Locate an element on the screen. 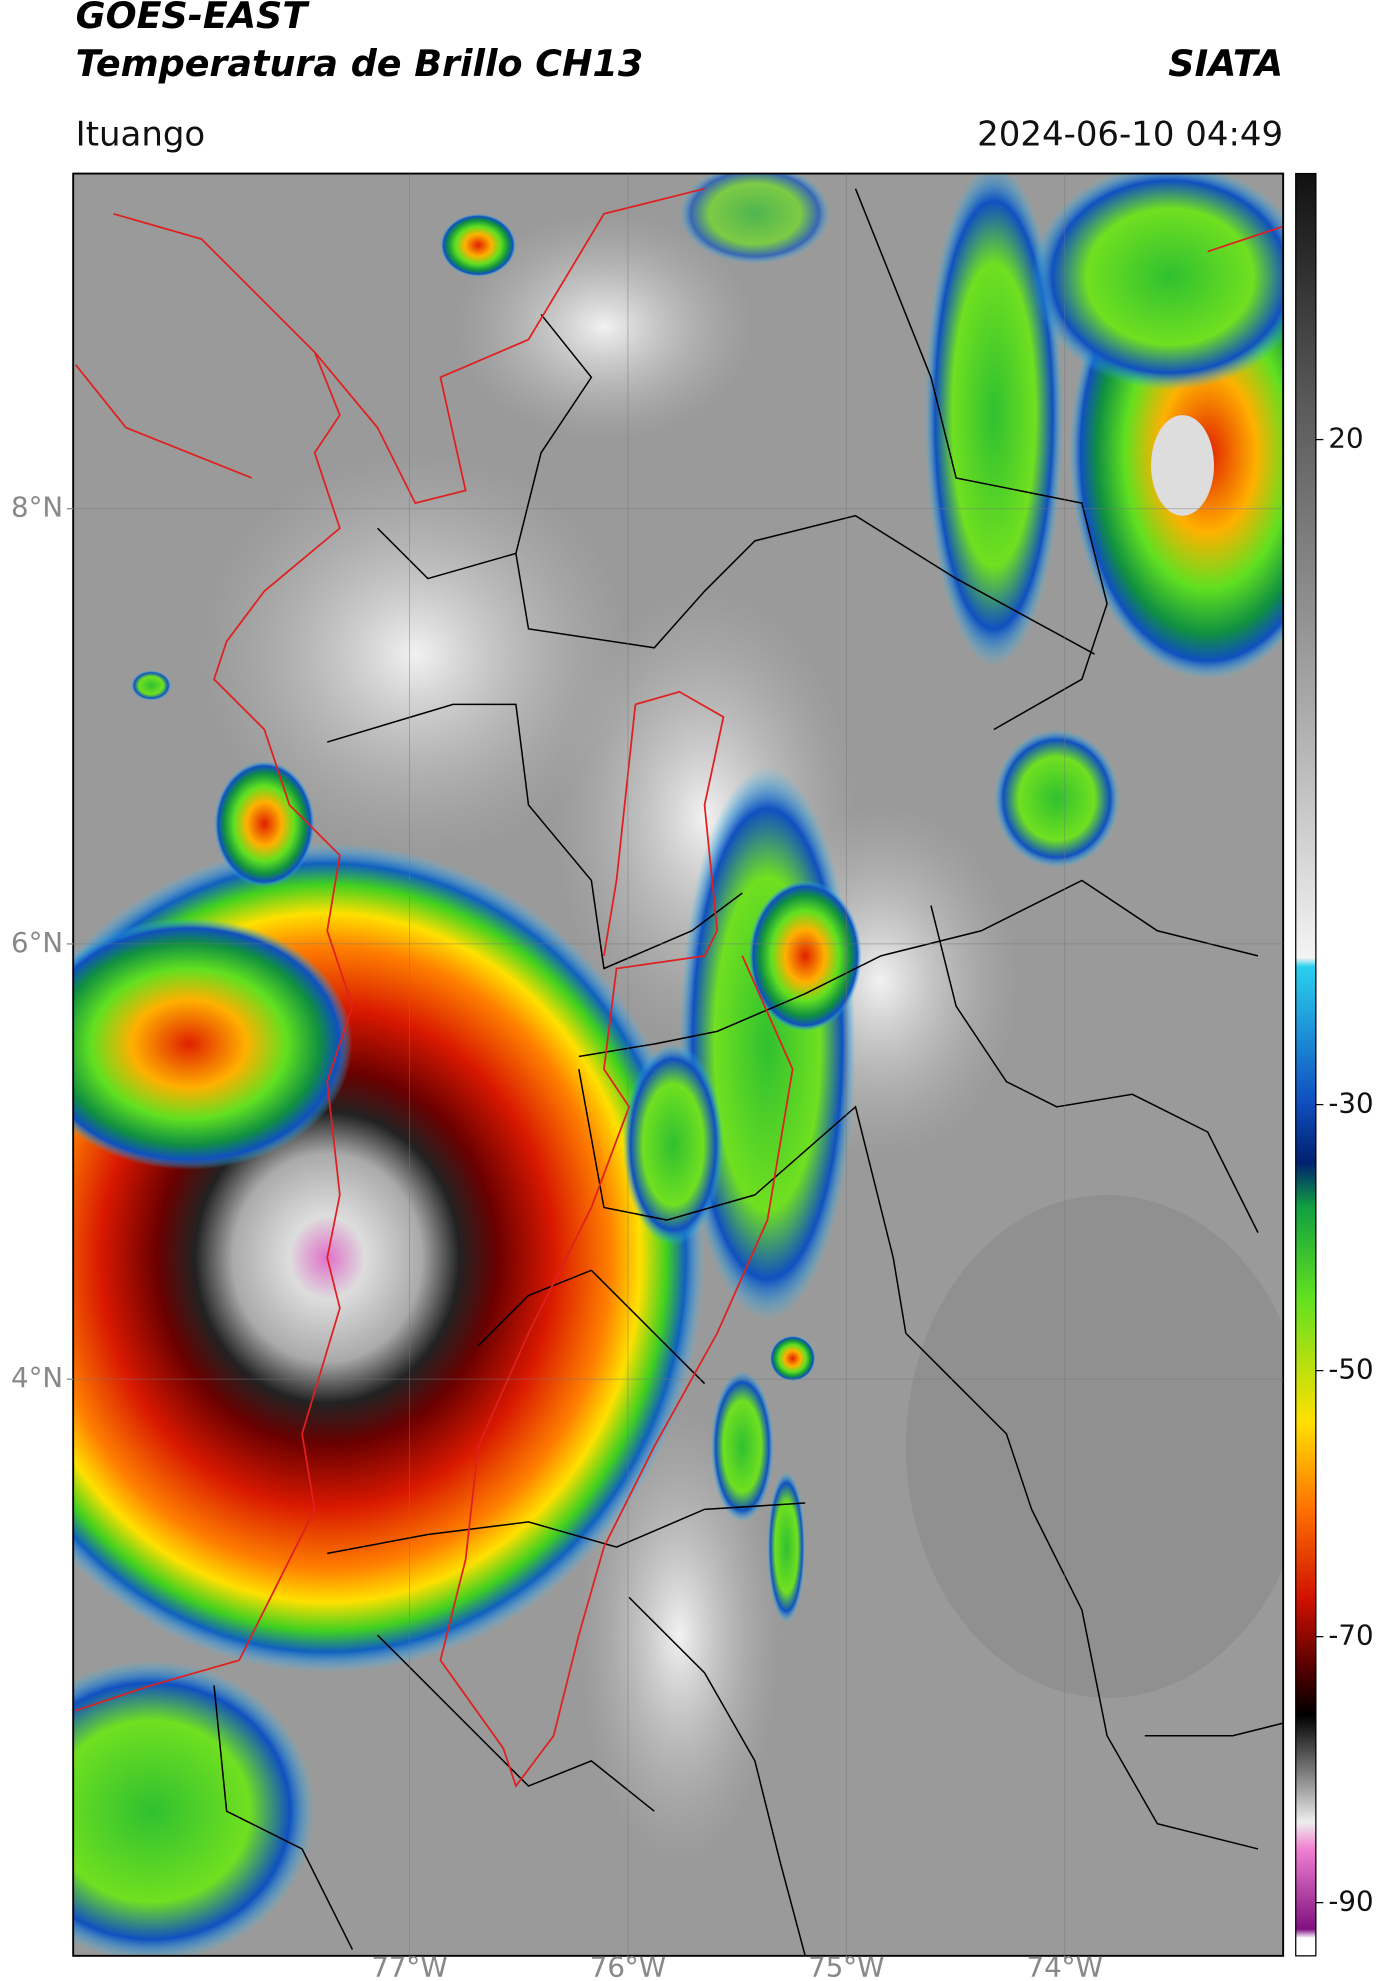  x-tick-label: 74°W is located at coordinates (1065, 1965).